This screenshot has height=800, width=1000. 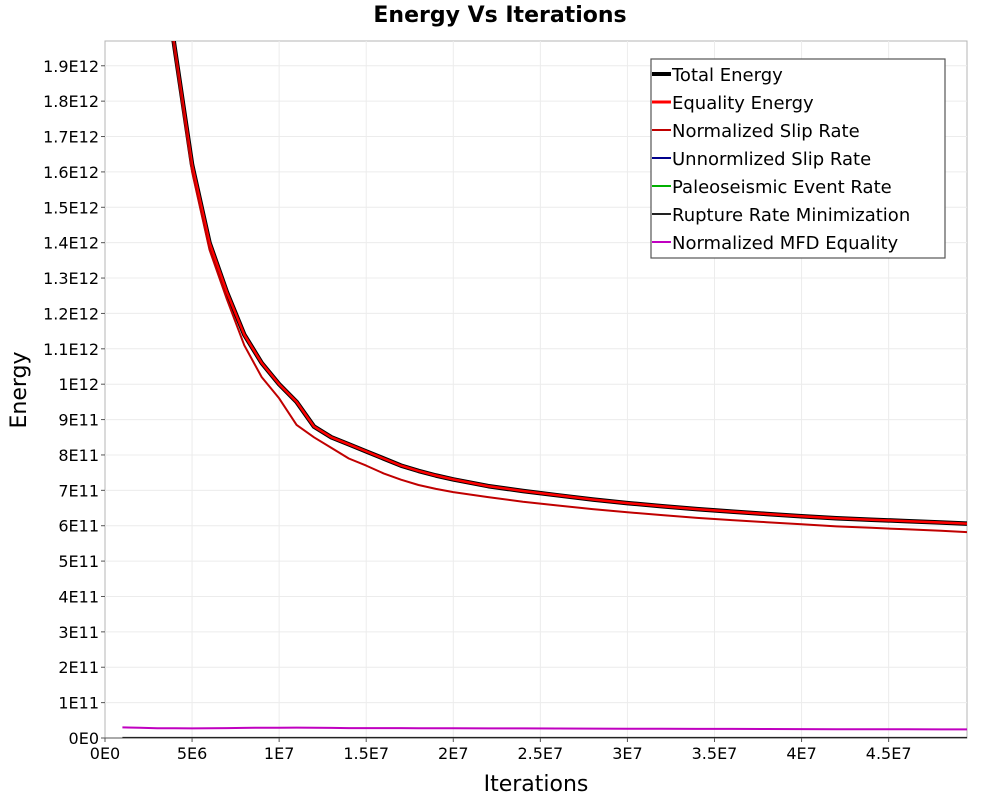 I want to click on legend-label-paleoseismic-event-rate: Paleoseismic Event Rate, so click(x=782, y=187).